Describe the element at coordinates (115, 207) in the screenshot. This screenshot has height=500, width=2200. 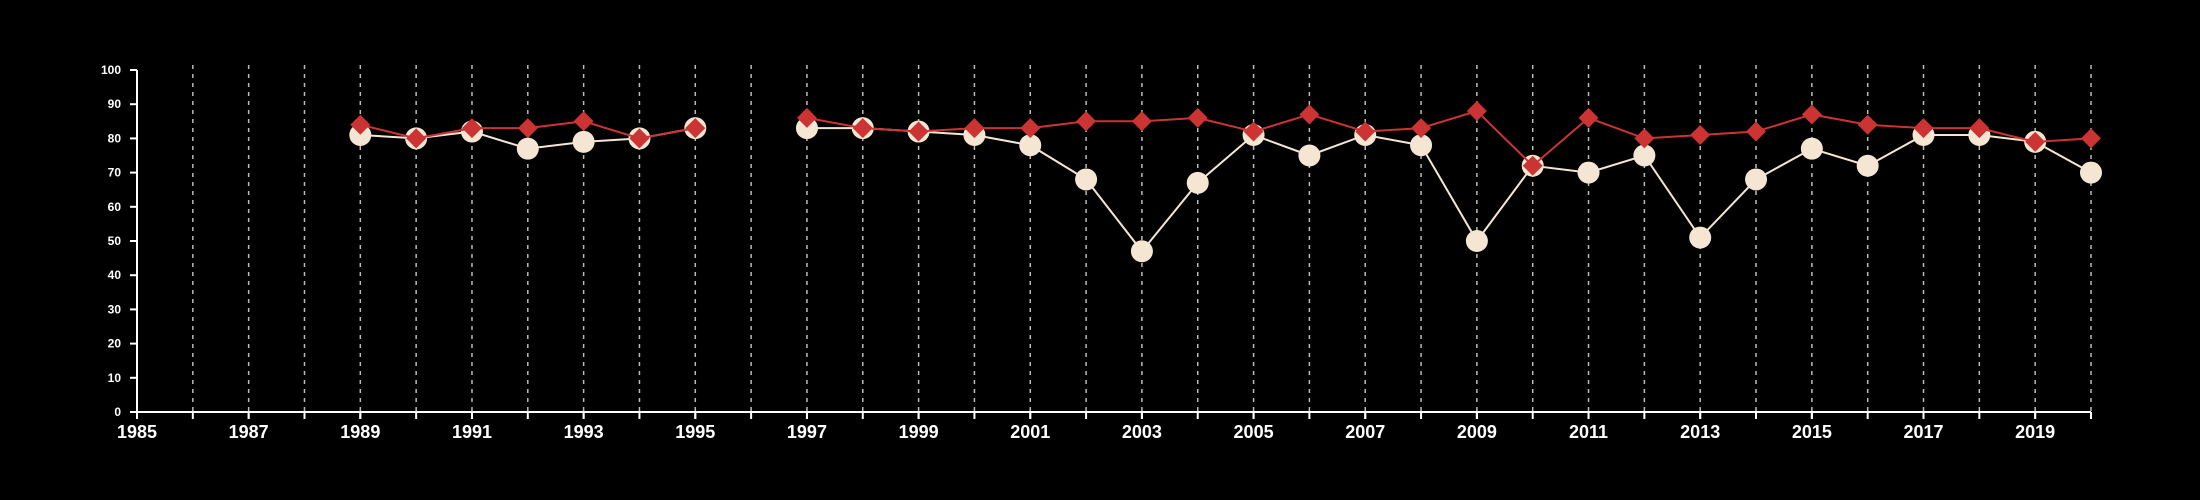
I see `y-tick-label: 60` at that location.